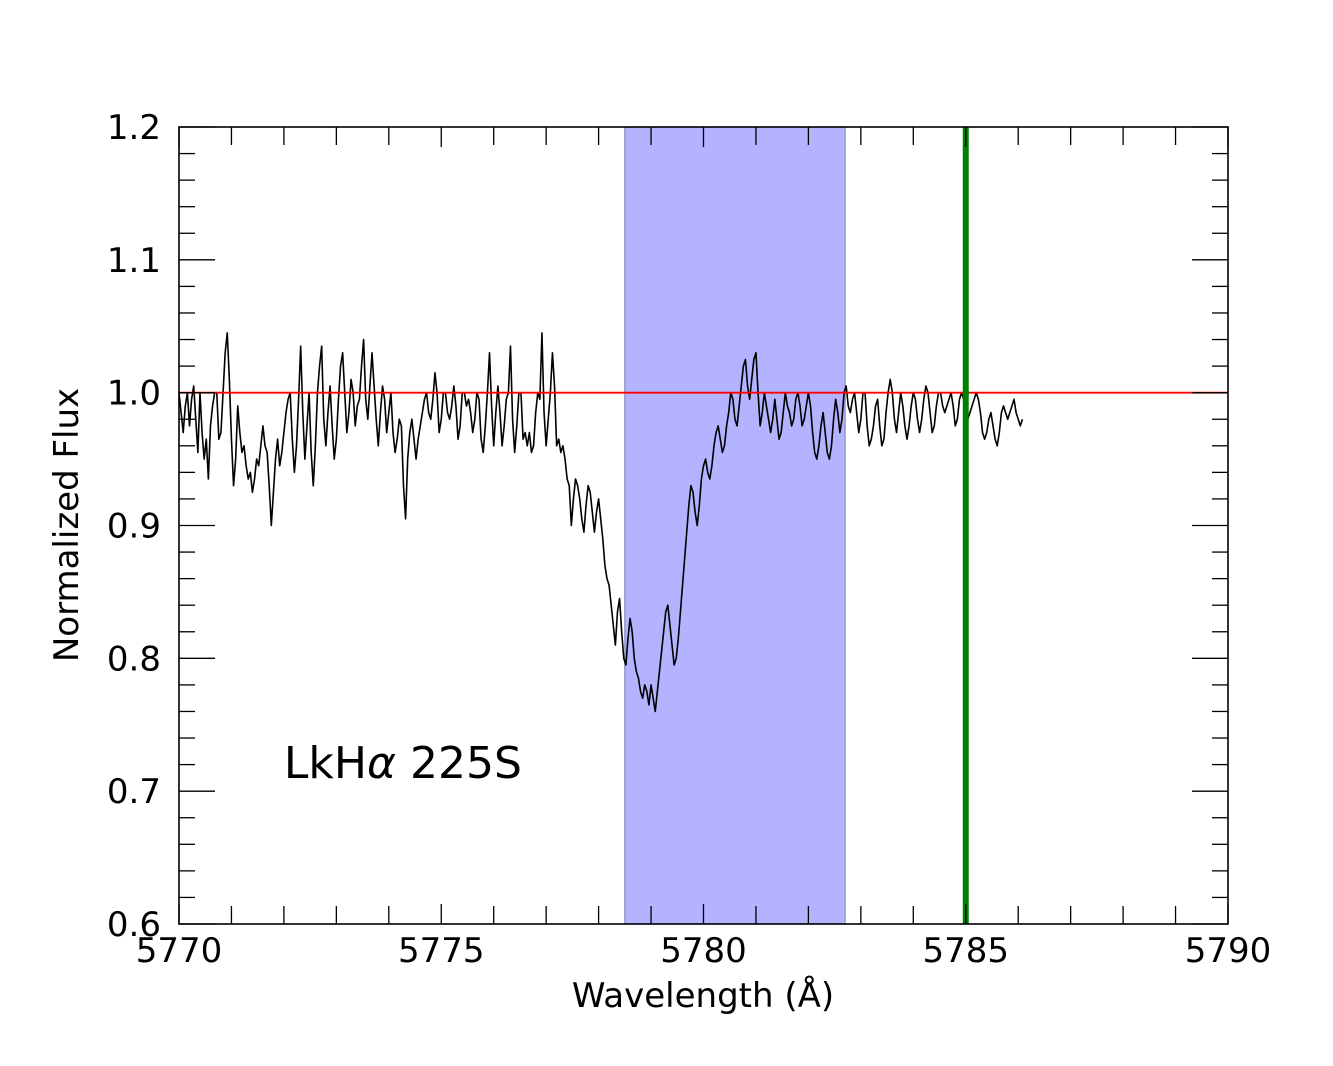 The width and height of the screenshot is (1333, 1066). What do you see at coordinates (134, 261) in the screenshot?
I see `y-tick-label: 1.1` at bounding box center [134, 261].